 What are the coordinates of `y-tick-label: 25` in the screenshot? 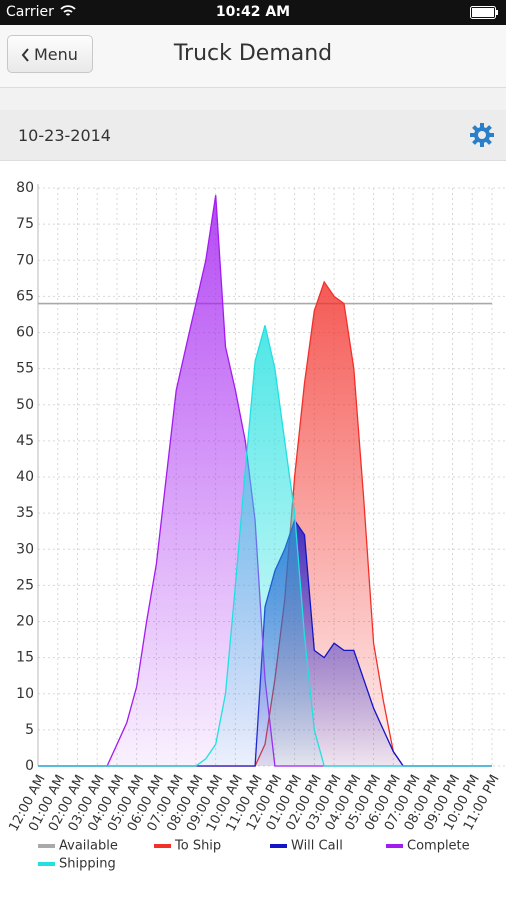 It's located at (25, 585).